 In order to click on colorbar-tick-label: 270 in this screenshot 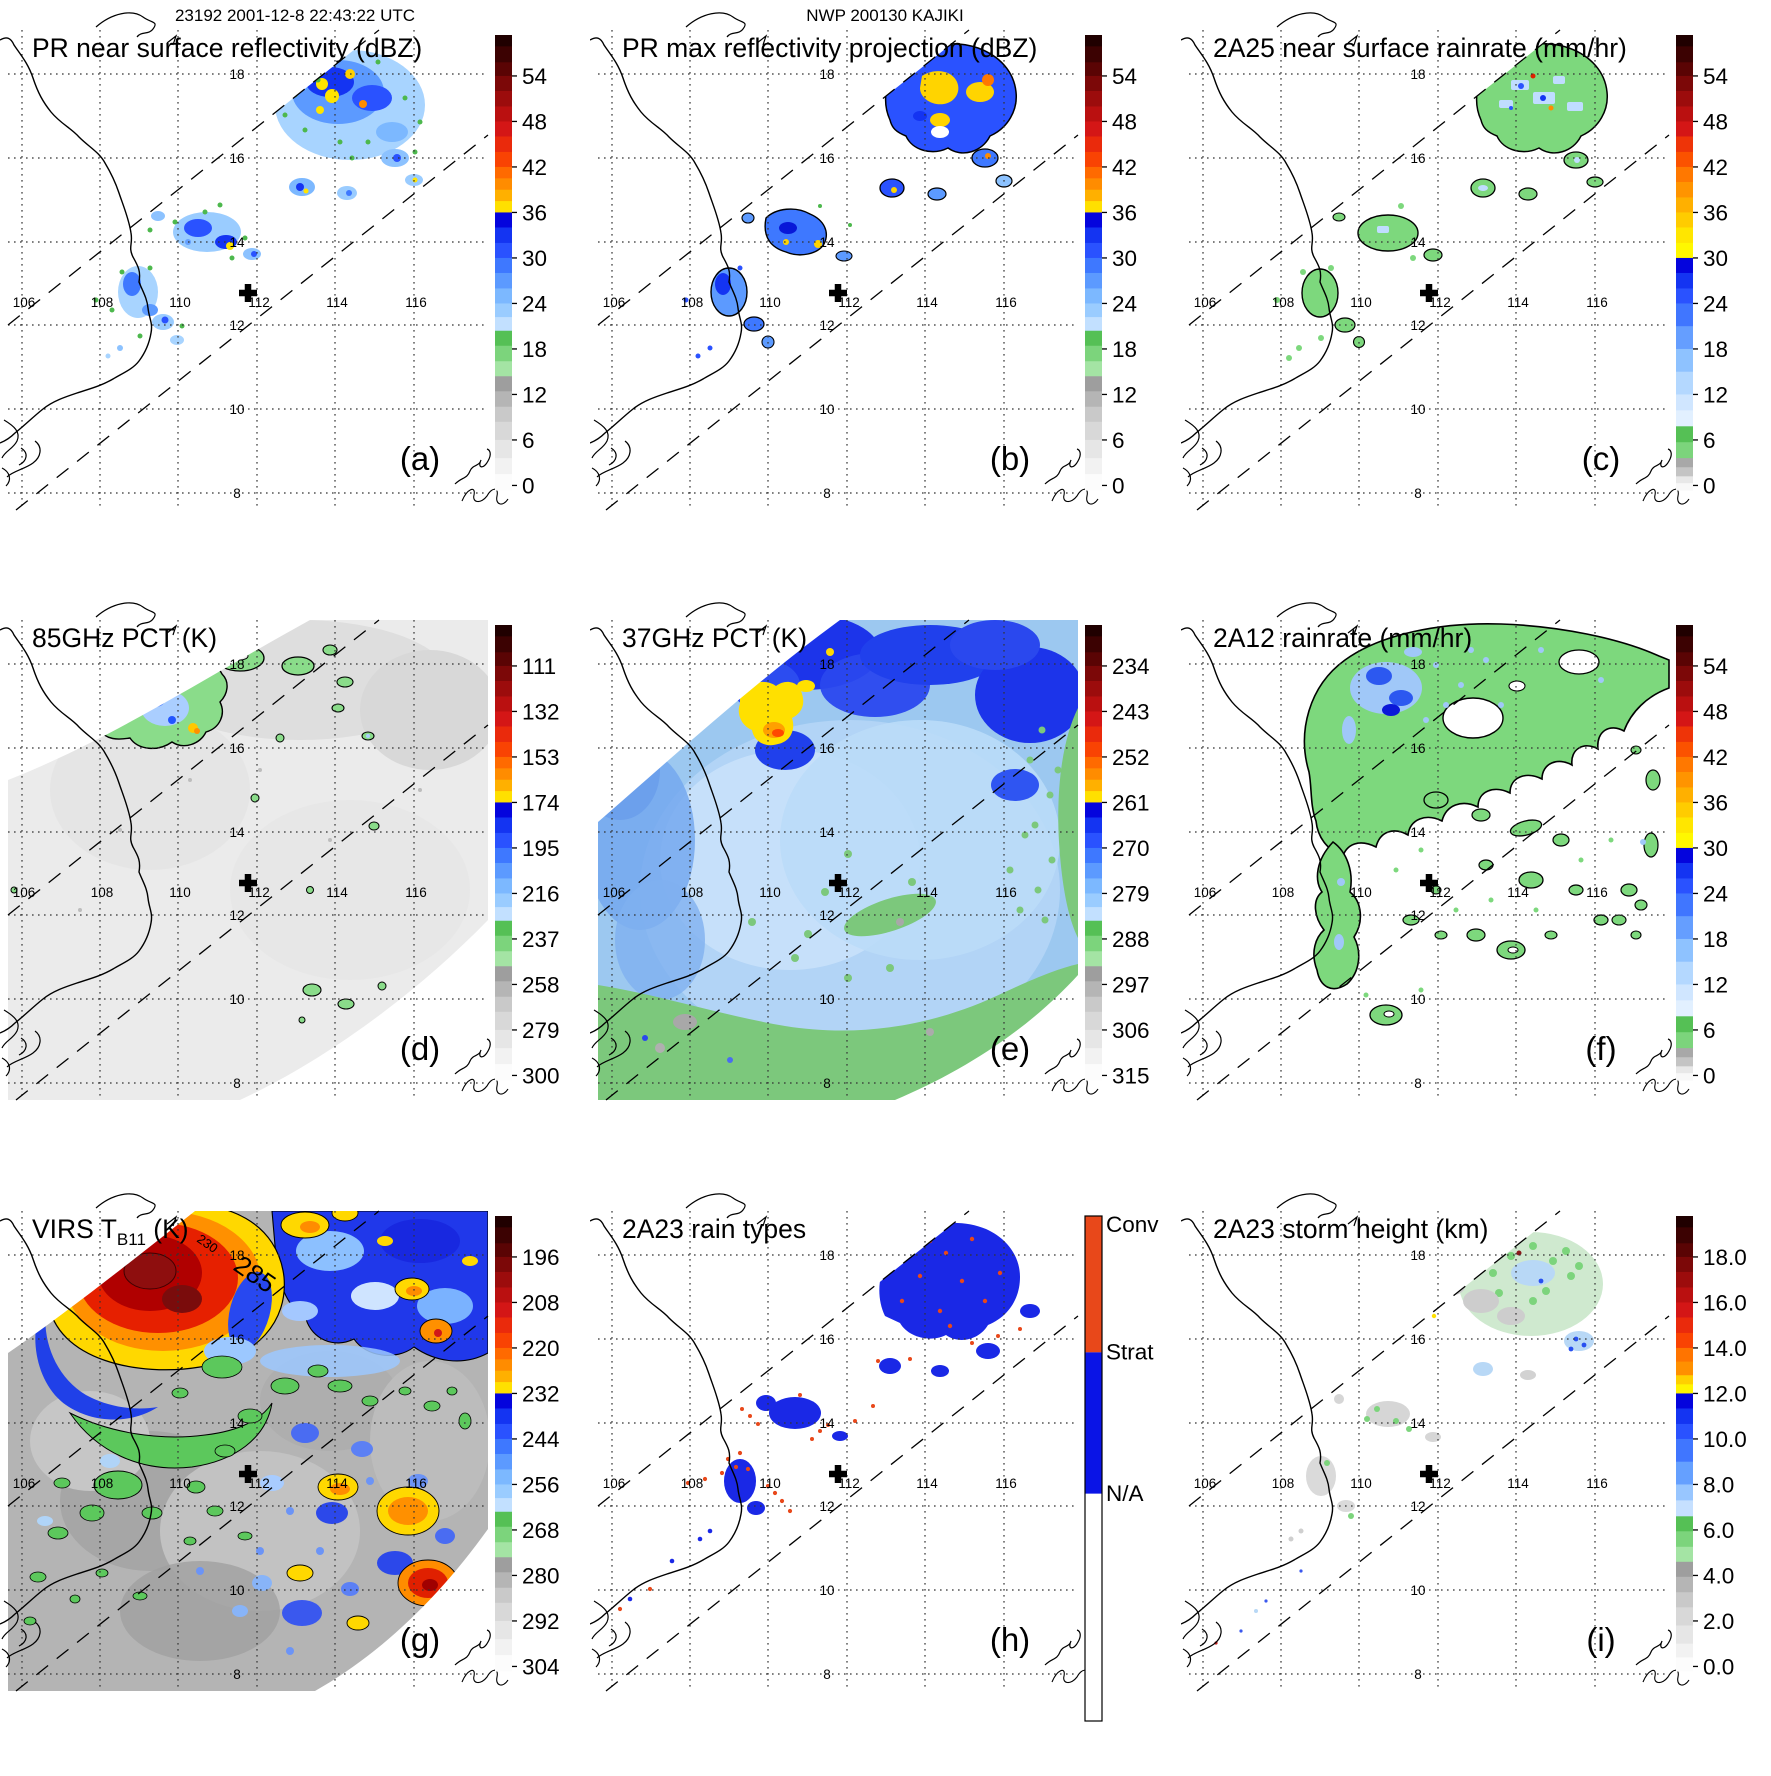, I will do `click(1131, 848)`.